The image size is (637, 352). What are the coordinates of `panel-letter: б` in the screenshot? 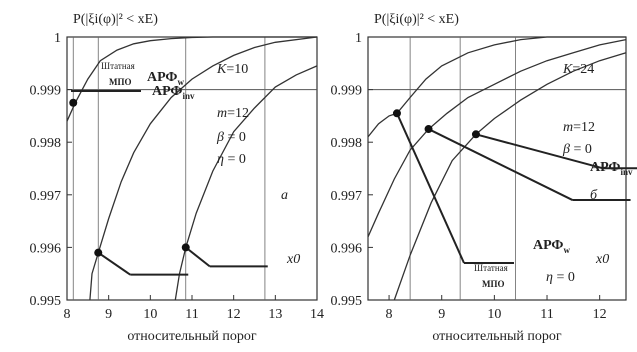 It's located at (594, 195).